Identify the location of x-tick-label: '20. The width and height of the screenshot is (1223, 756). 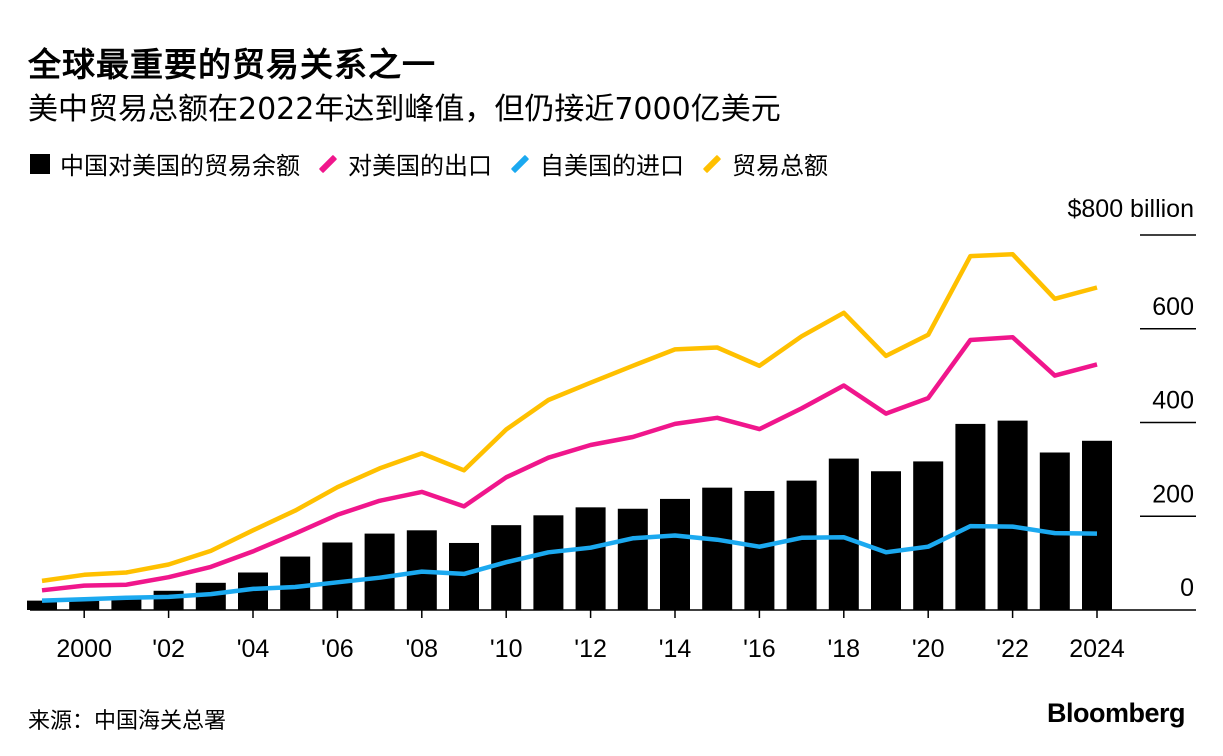
(928, 649).